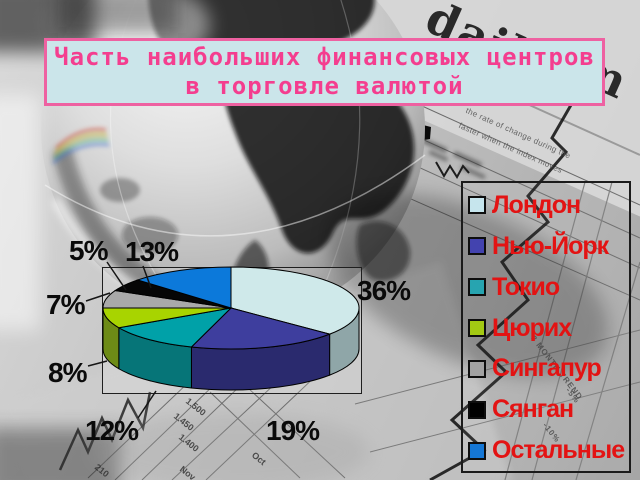 This screenshot has width=640, height=480. Describe the element at coordinates (452, 170) in the screenshot. I see `mini-zigzag-line` at that location.